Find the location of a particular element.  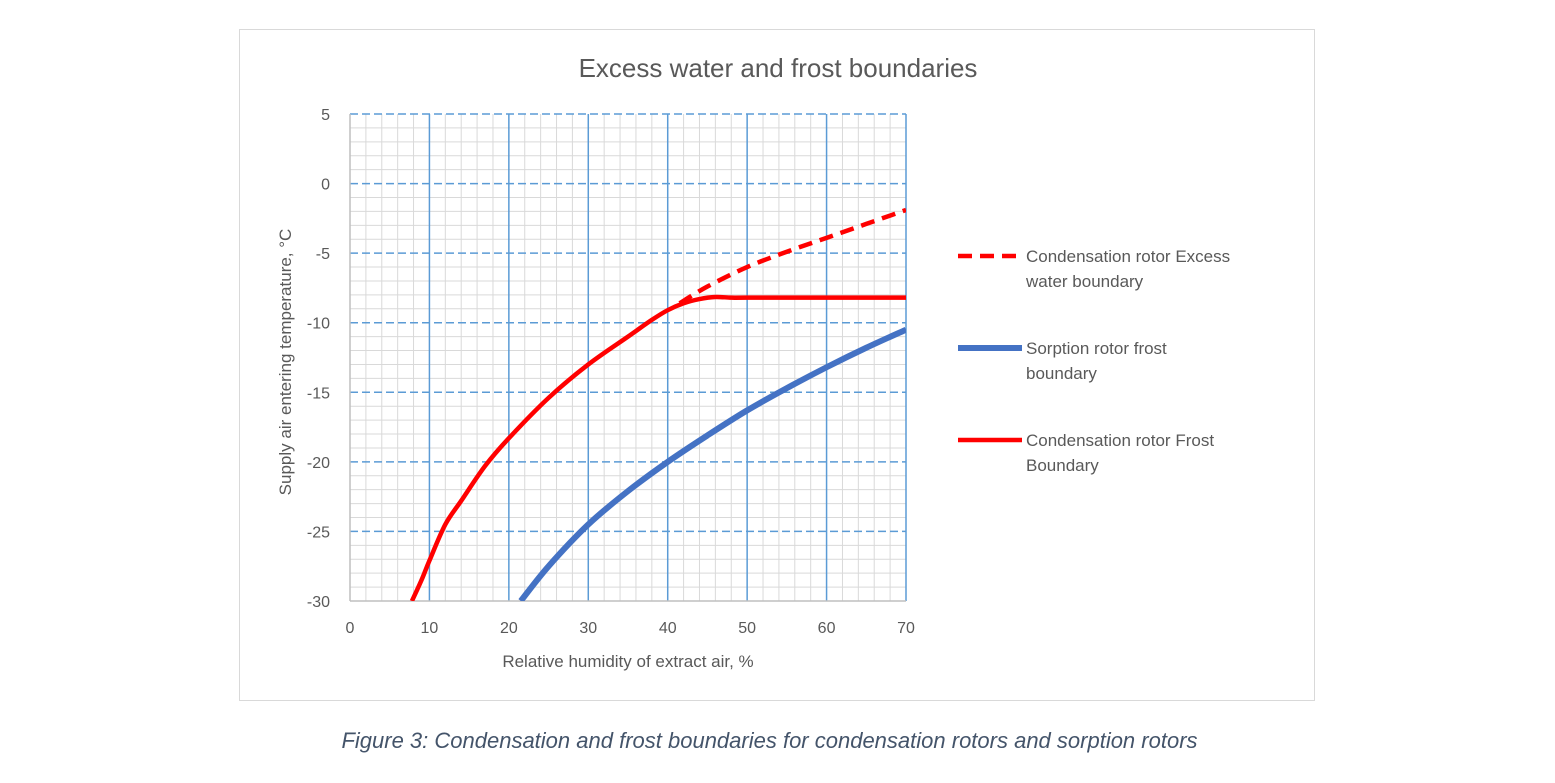

x-tick-label: 10 is located at coordinates (430, 628).